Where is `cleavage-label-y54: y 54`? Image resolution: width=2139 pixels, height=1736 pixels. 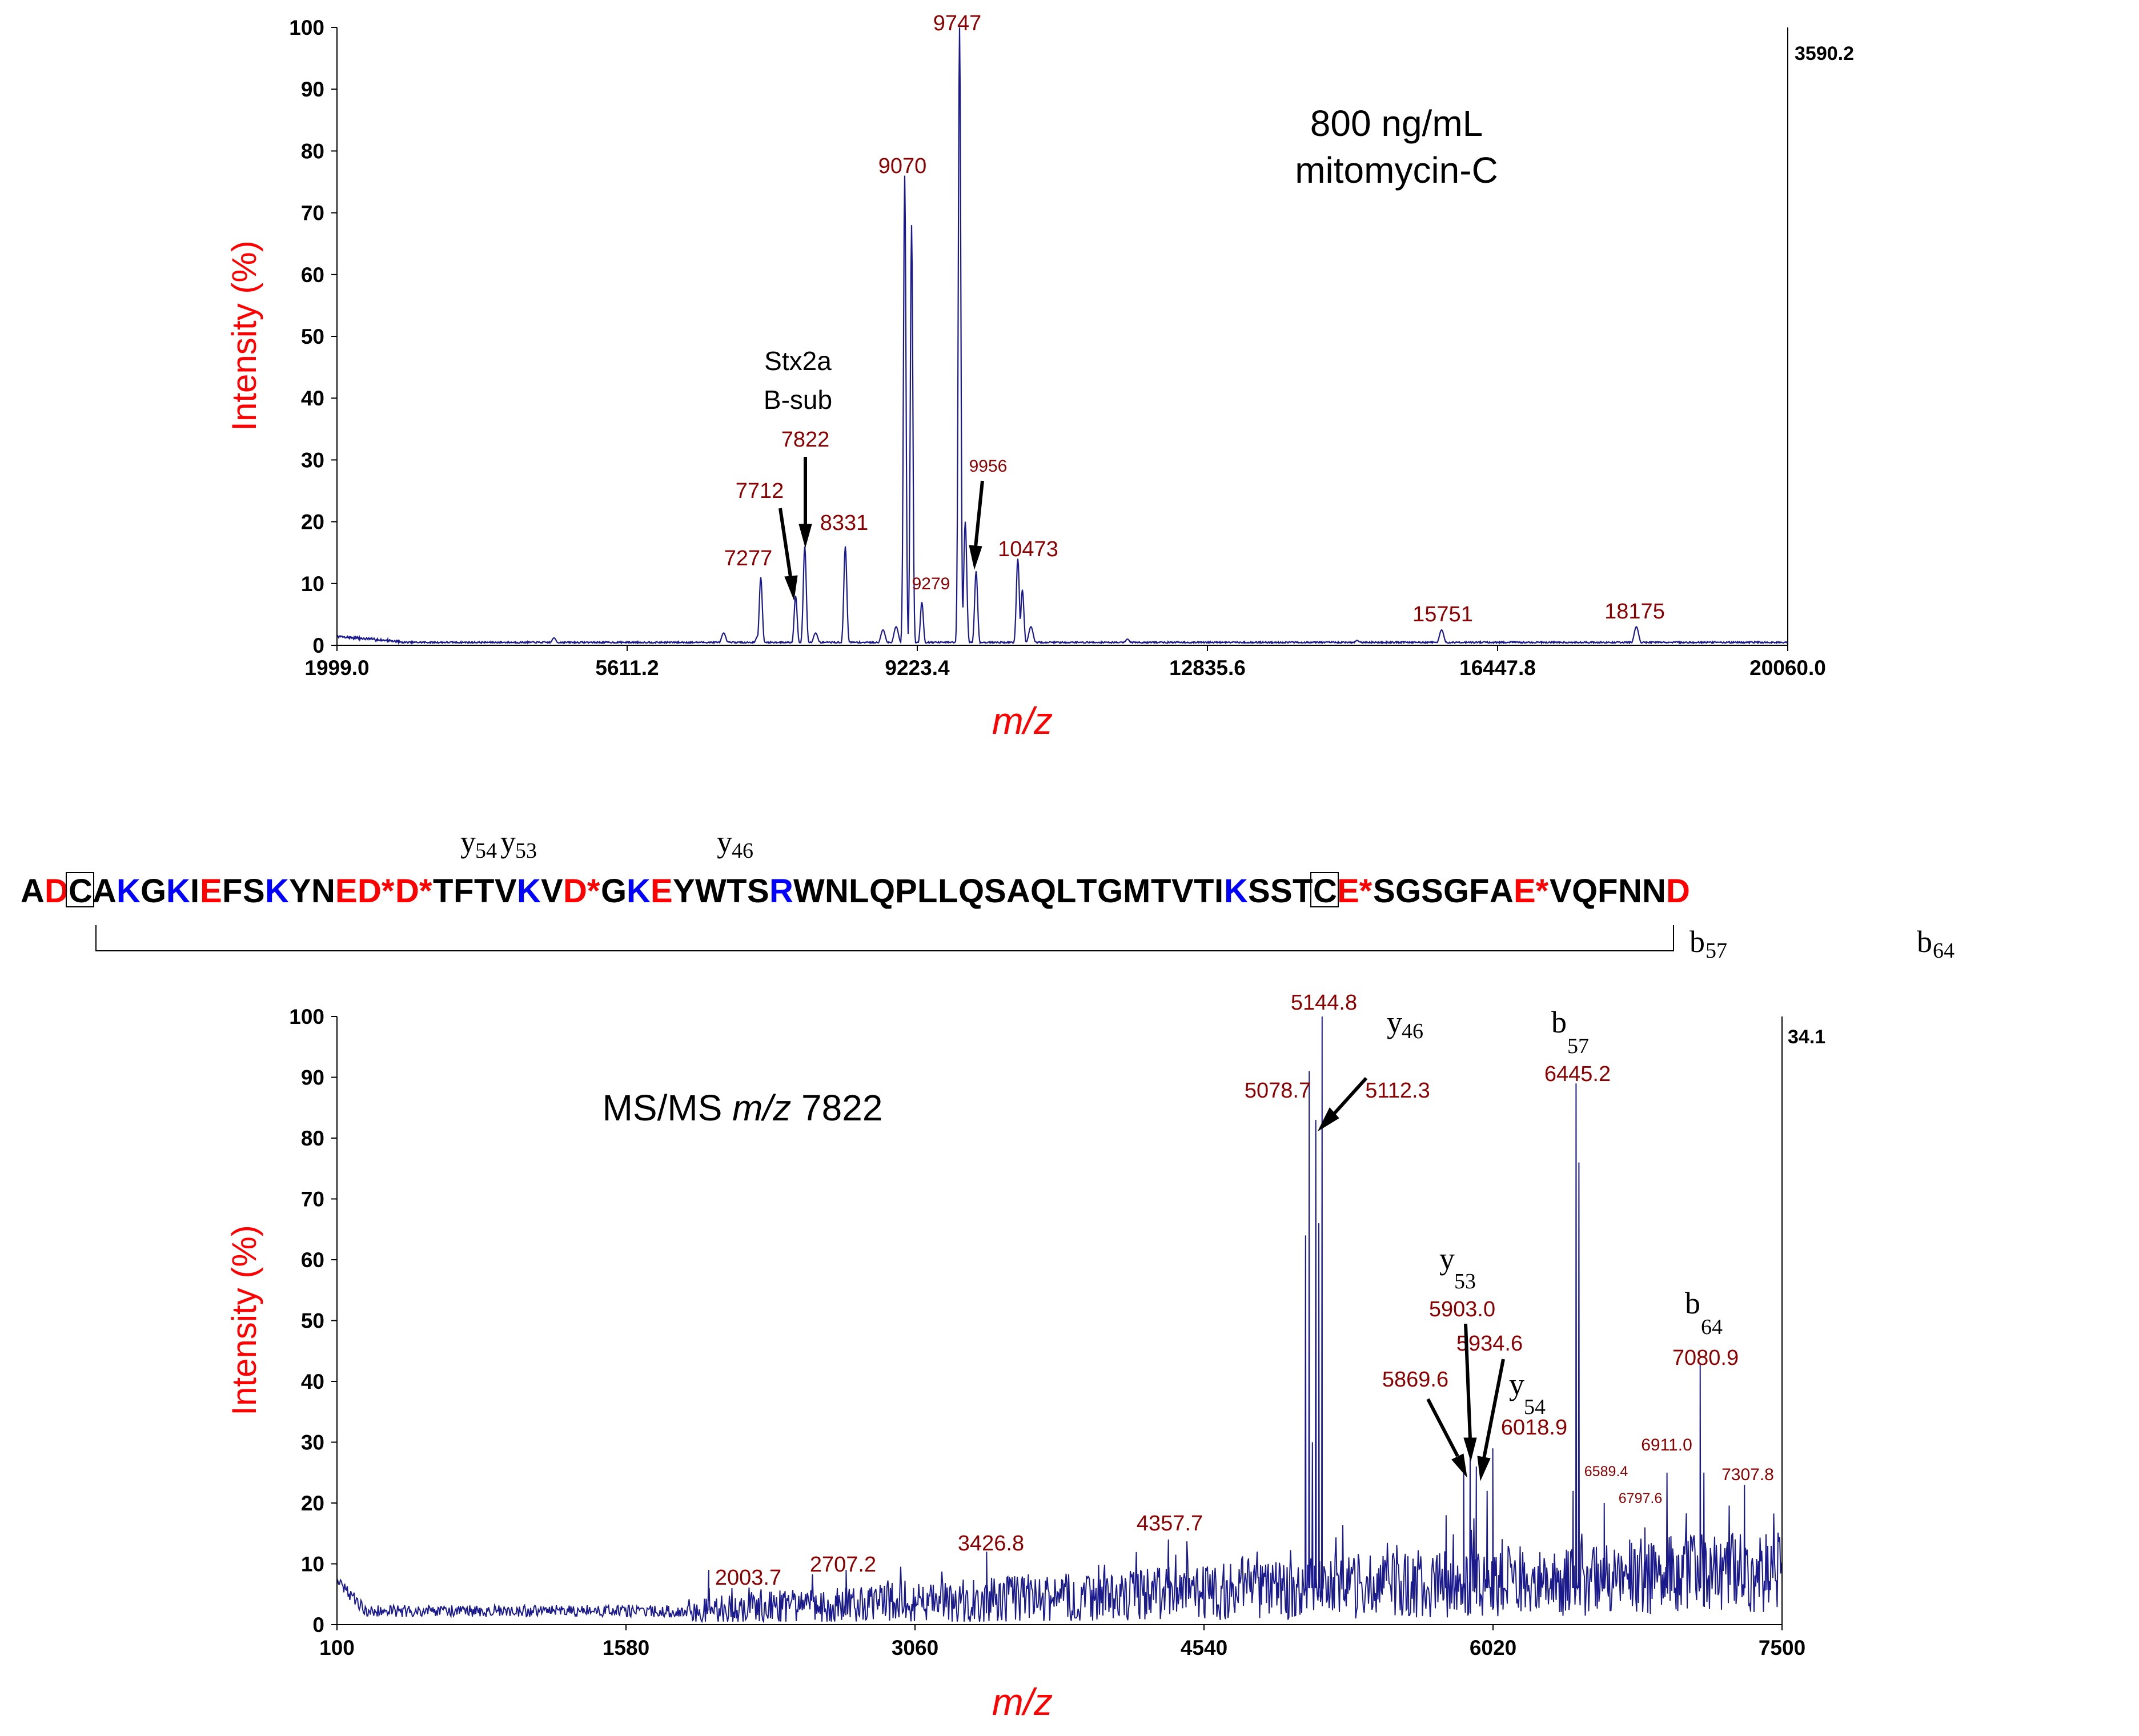
cleavage-label-y54: y 54 is located at coordinates (478, 844).